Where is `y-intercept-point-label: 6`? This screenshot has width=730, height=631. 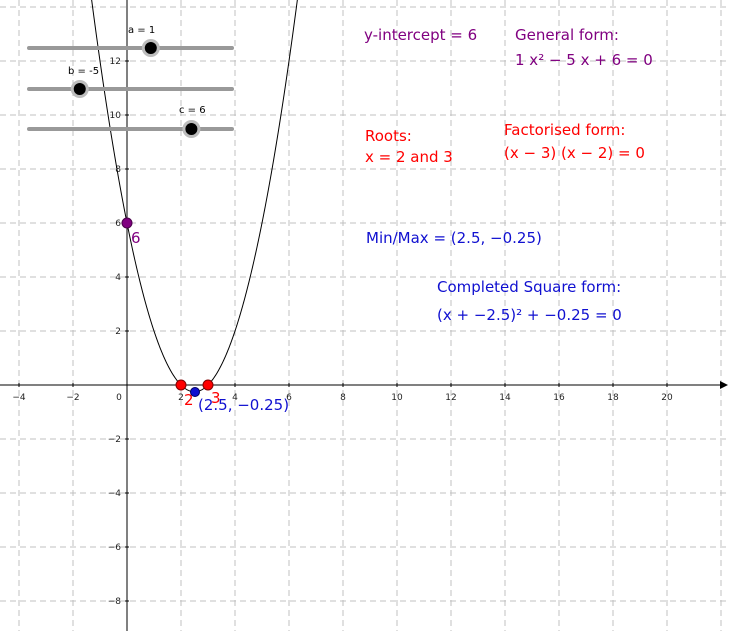 y-intercept-point-label: 6 is located at coordinates (136, 238).